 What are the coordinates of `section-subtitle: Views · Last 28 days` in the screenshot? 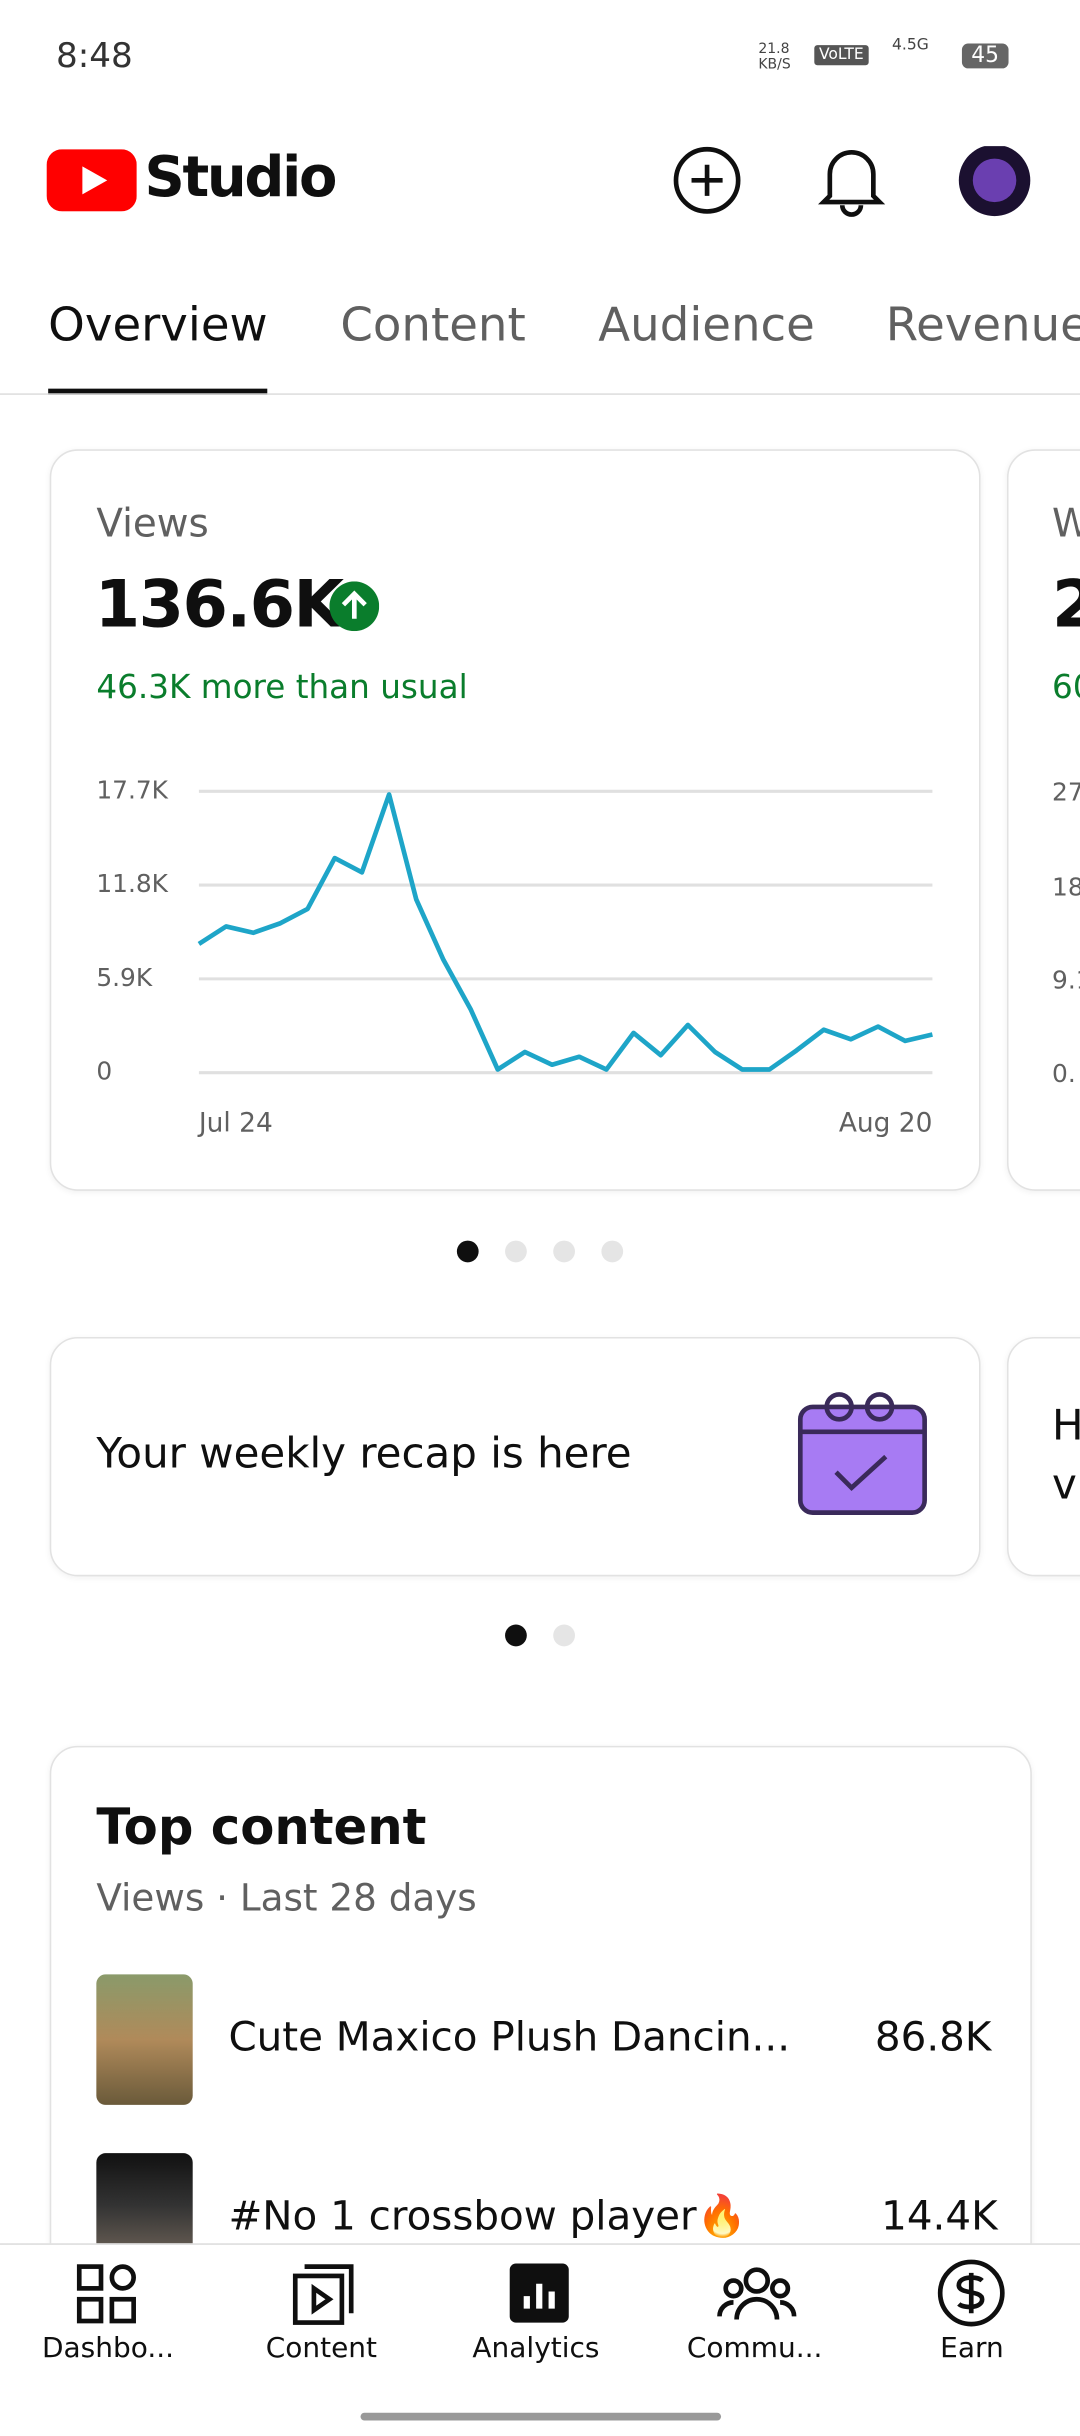 It's located at (286, 1898).